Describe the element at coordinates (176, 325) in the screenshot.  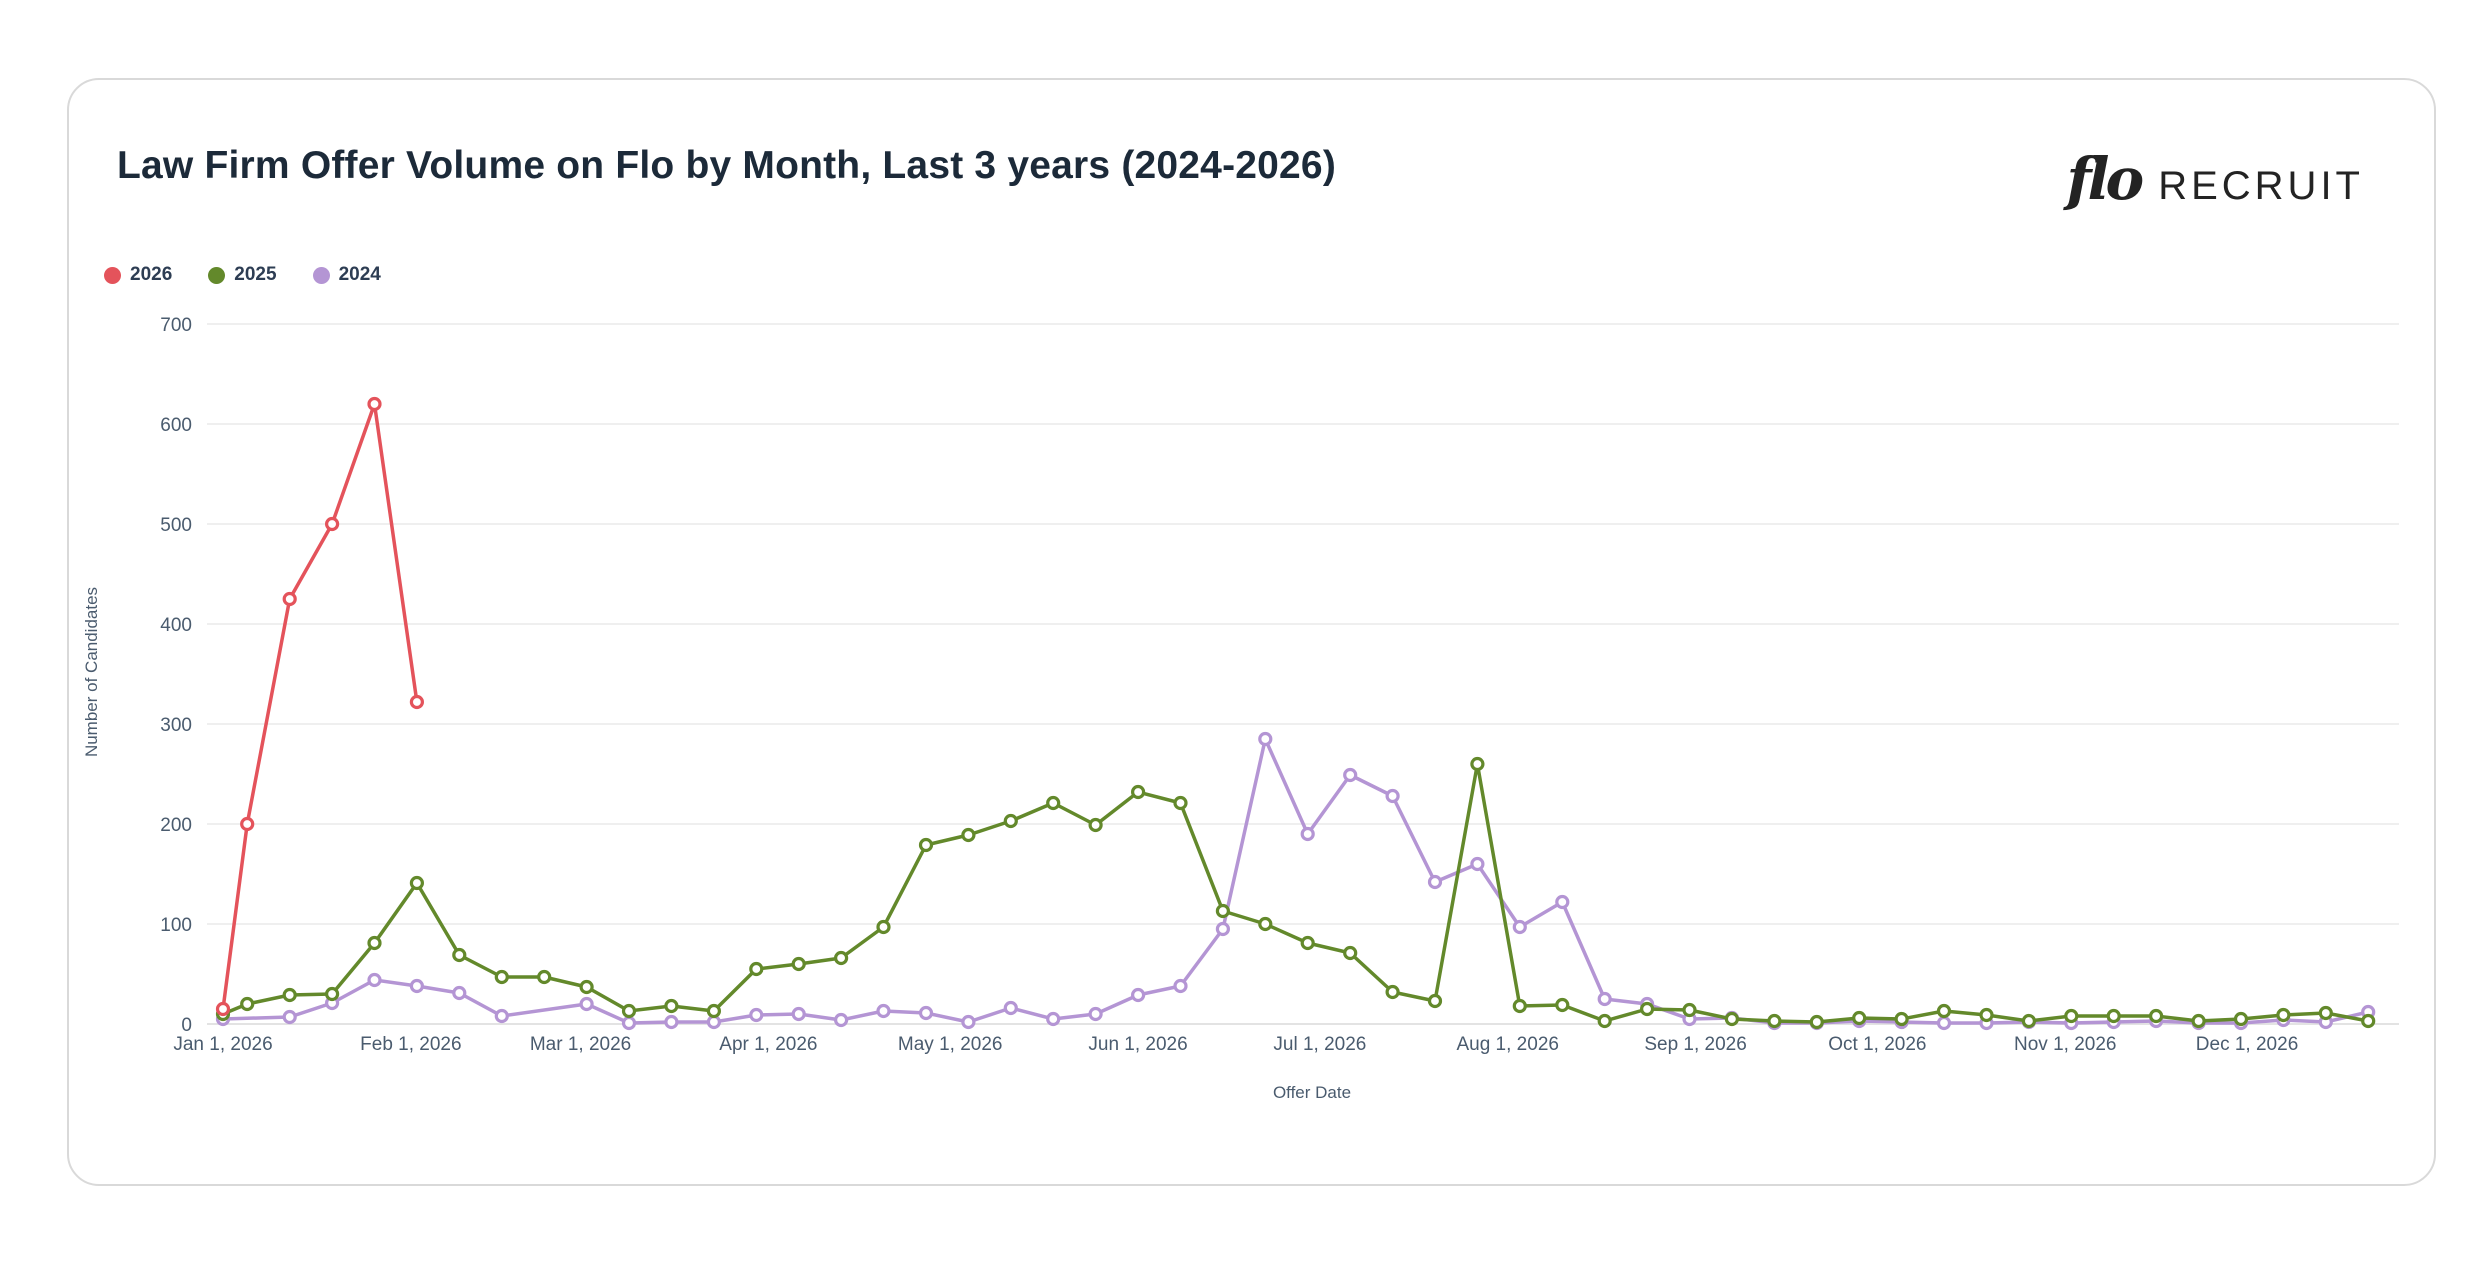
I see `y-tick-label: 700` at that location.